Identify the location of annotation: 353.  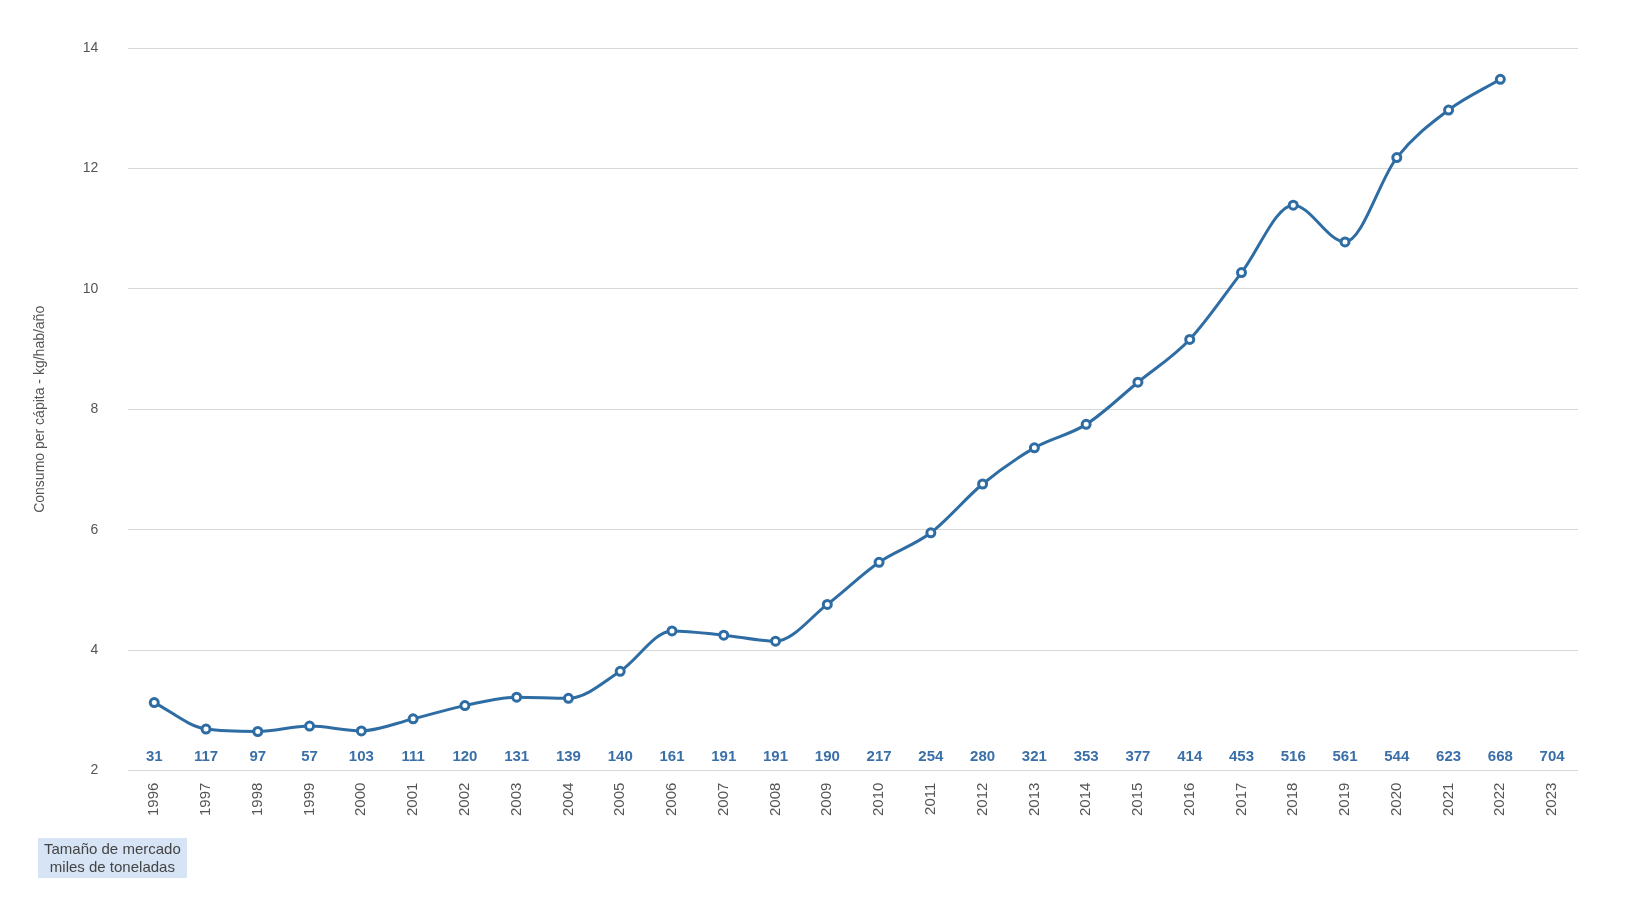
(1086, 756).